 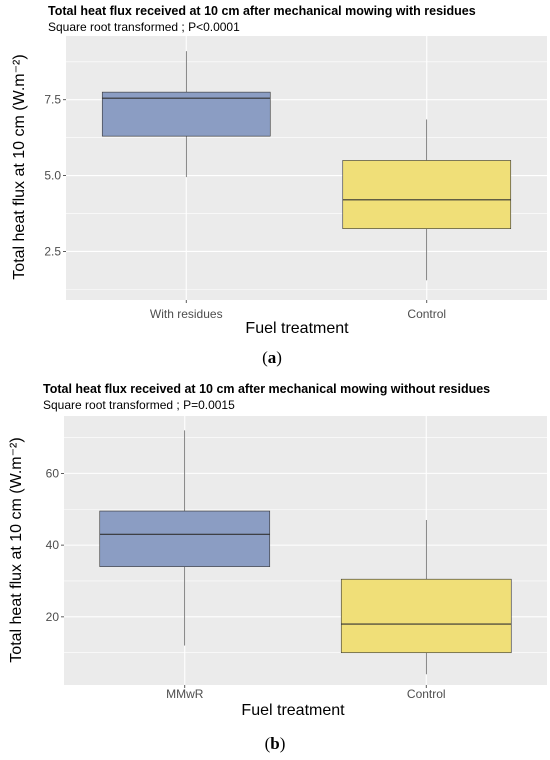 I want to click on chart-a-panel-letter: a, so click(x=272, y=357).